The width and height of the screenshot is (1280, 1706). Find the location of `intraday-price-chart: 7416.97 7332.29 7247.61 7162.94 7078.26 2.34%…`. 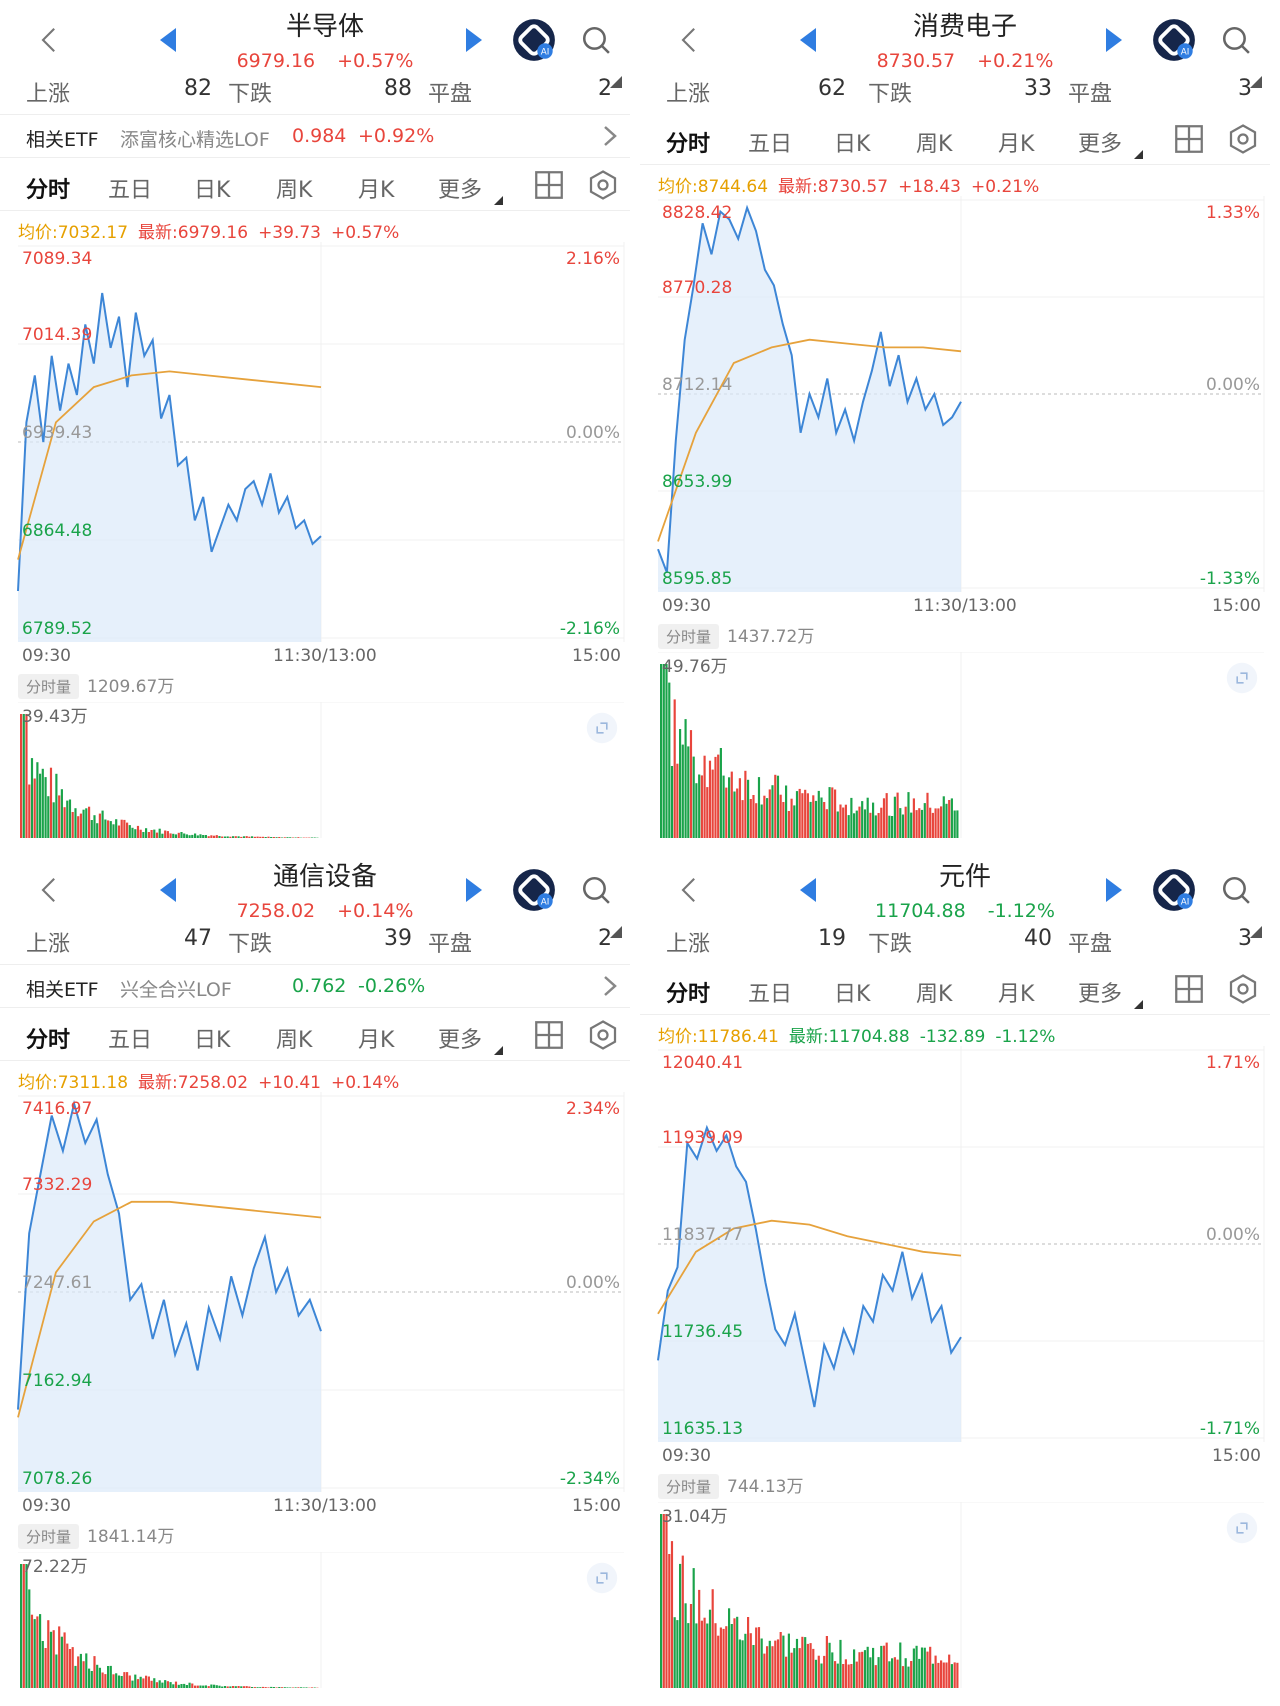

intraday-price-chart: 7416.97 7332.29 7247.61 7162.94 7078.26 2.34%… is located at coordinates (315, 1292).